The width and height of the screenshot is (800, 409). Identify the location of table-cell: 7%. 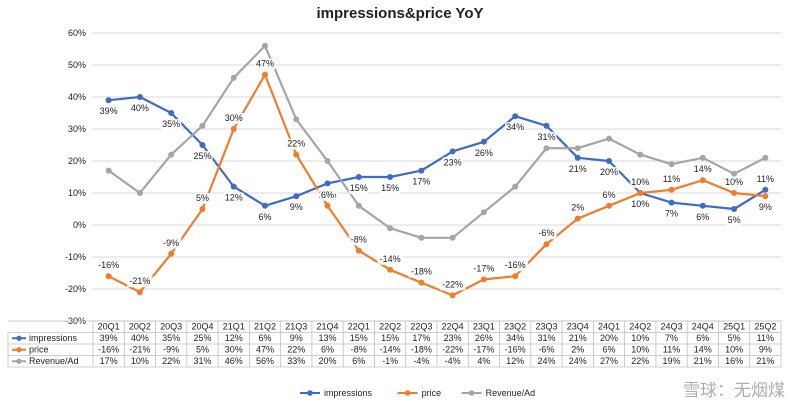
(671, 338).